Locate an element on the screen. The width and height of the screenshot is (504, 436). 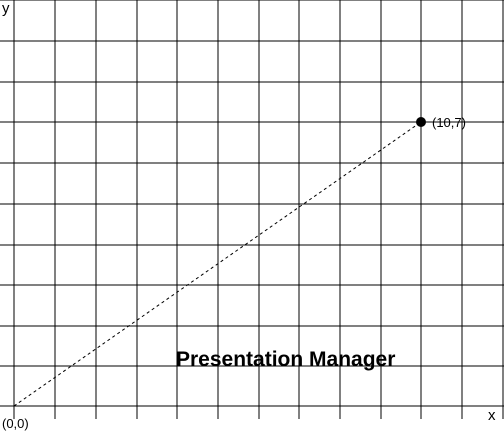
target-point-marker is located at coordinates (421, 122).